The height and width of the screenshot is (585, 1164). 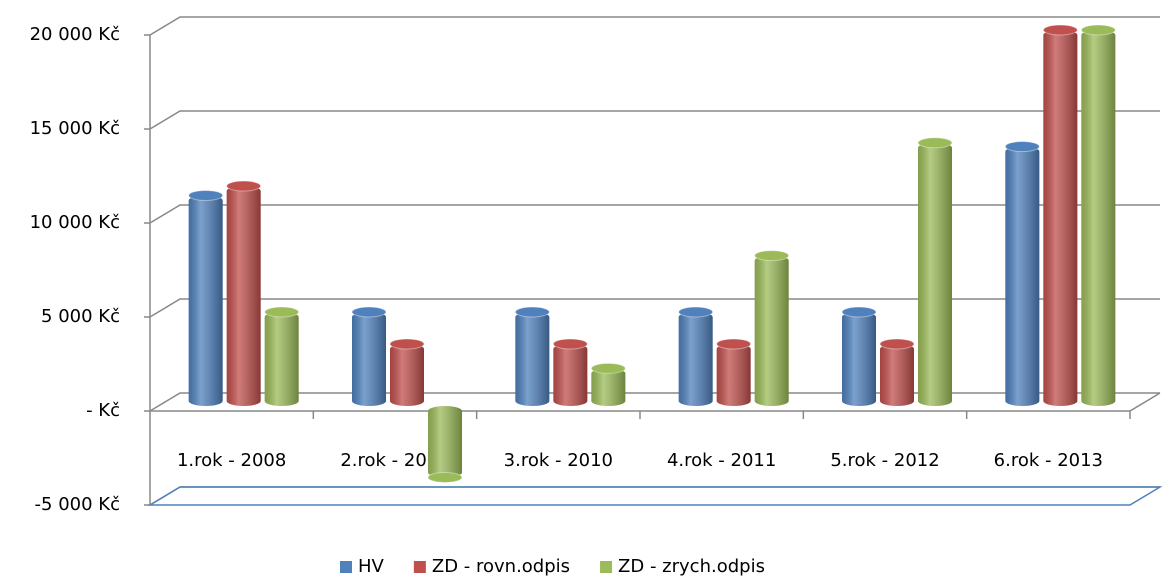 I want to click on y-tick-label: 10 000 Kč, so click(x=75, y=222).